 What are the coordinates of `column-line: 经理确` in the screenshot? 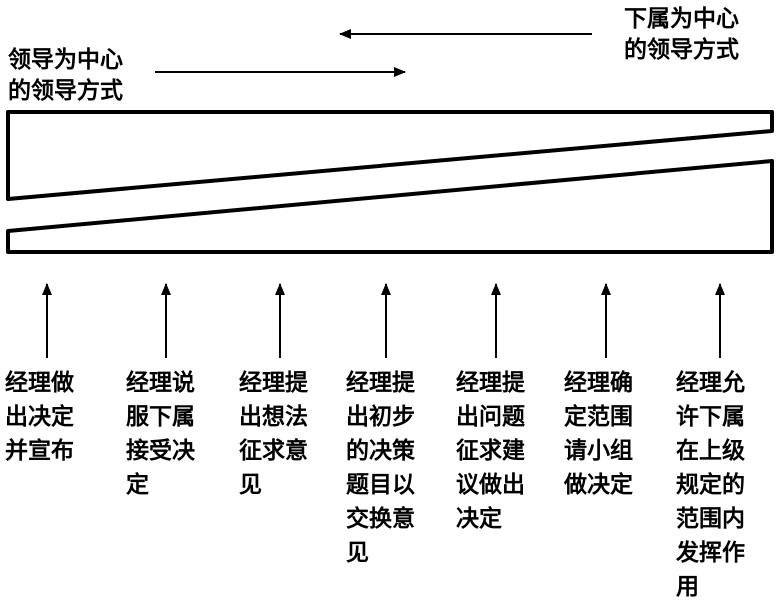 It's located at (598, 383).